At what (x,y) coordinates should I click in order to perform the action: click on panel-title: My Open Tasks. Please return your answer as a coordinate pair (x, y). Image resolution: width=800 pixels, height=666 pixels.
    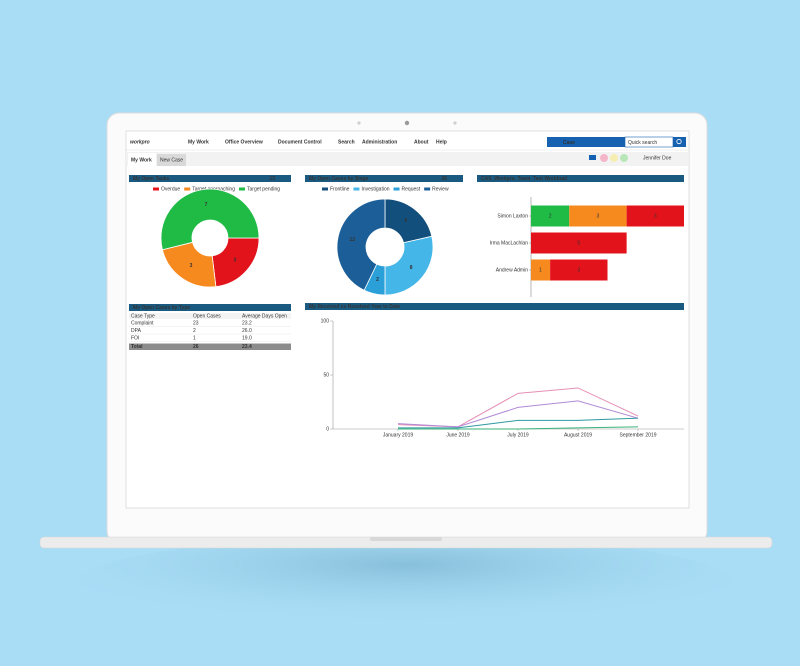
    Looking at the image, I should click on (151, 179).